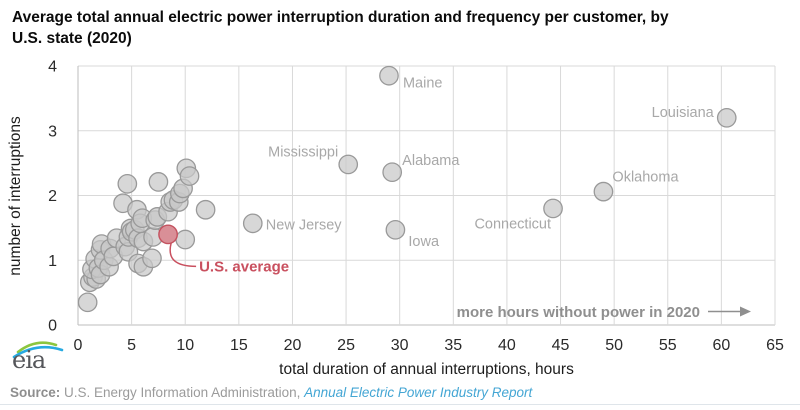 Image resolution: width=800 pixels, height=410 pixels. Describe the element at coordinates (183, 255) in the screenshot. I see `us-average-connector` at that location.